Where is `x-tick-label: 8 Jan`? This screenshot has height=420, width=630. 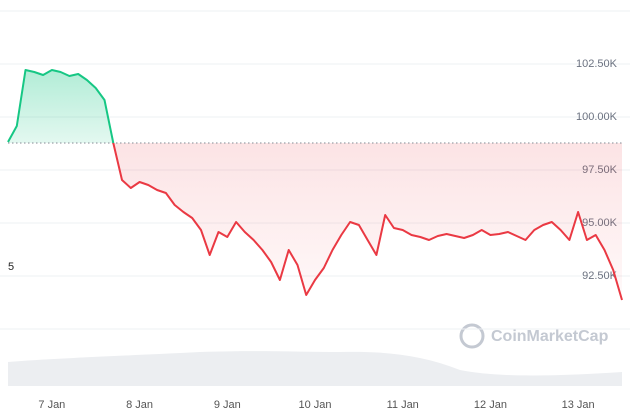 x-tick-label: 8 Jan is located at coordinates (139, 405).